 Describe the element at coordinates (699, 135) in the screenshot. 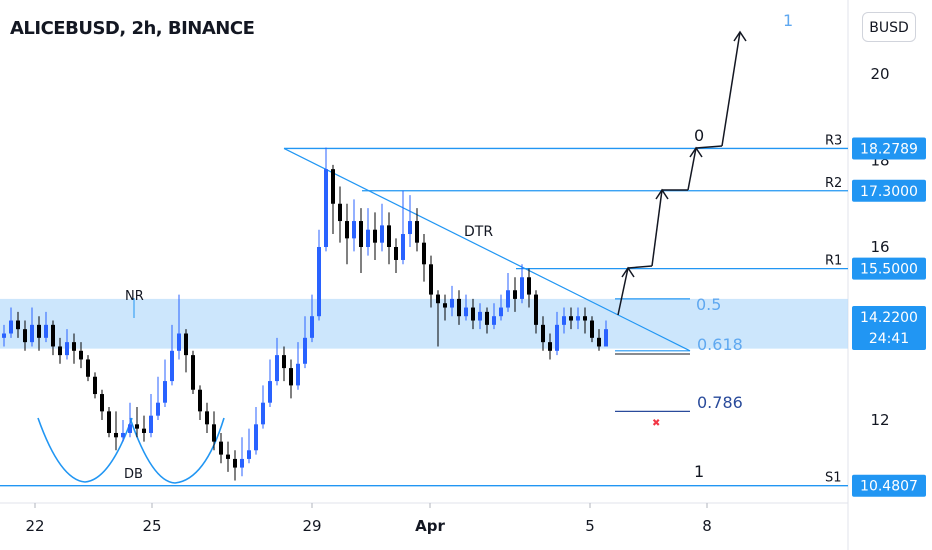

I see `fib-label-1: 0` at that location.